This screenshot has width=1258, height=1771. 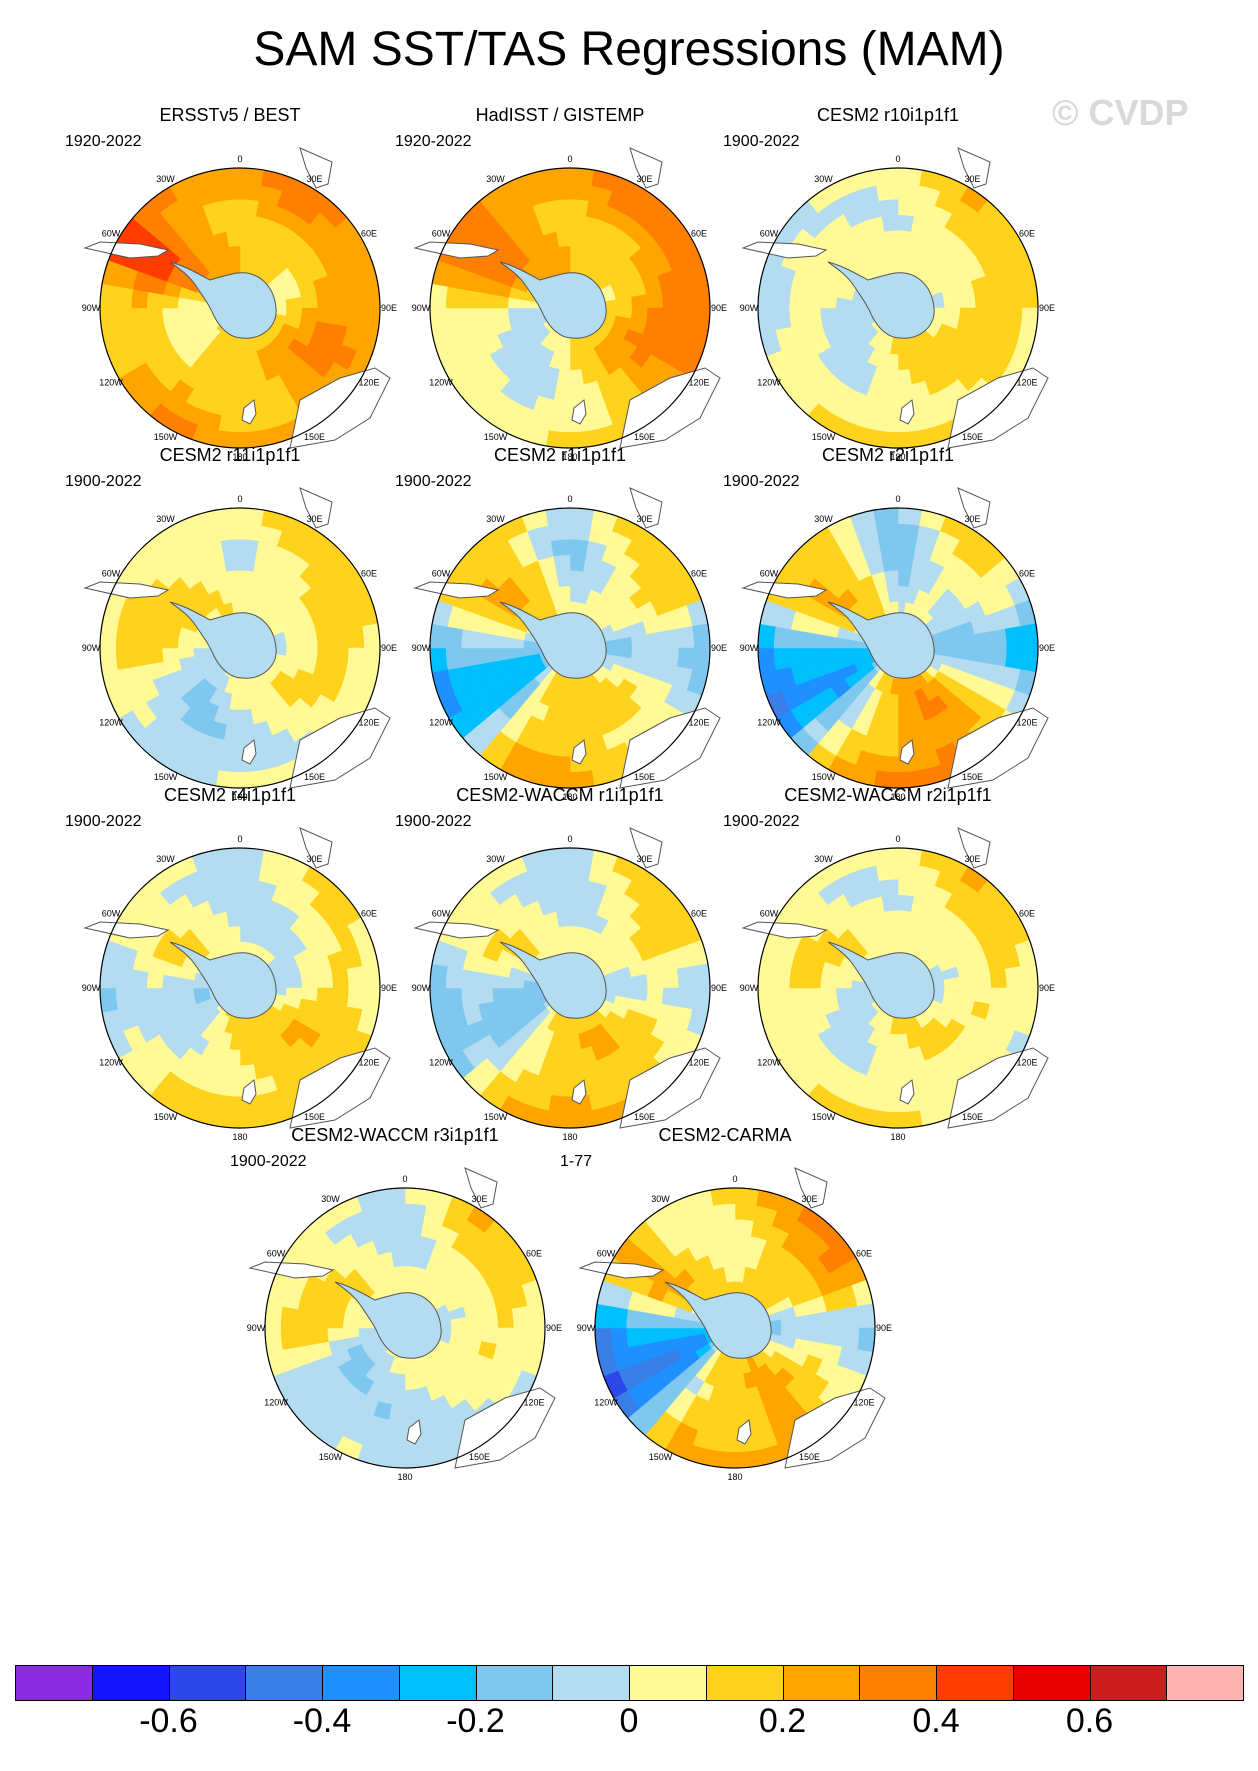 What do you see at coordinates (481, 1188) in the screenshot?
I see `africa-coastline` at bounding box center [481, 1188].